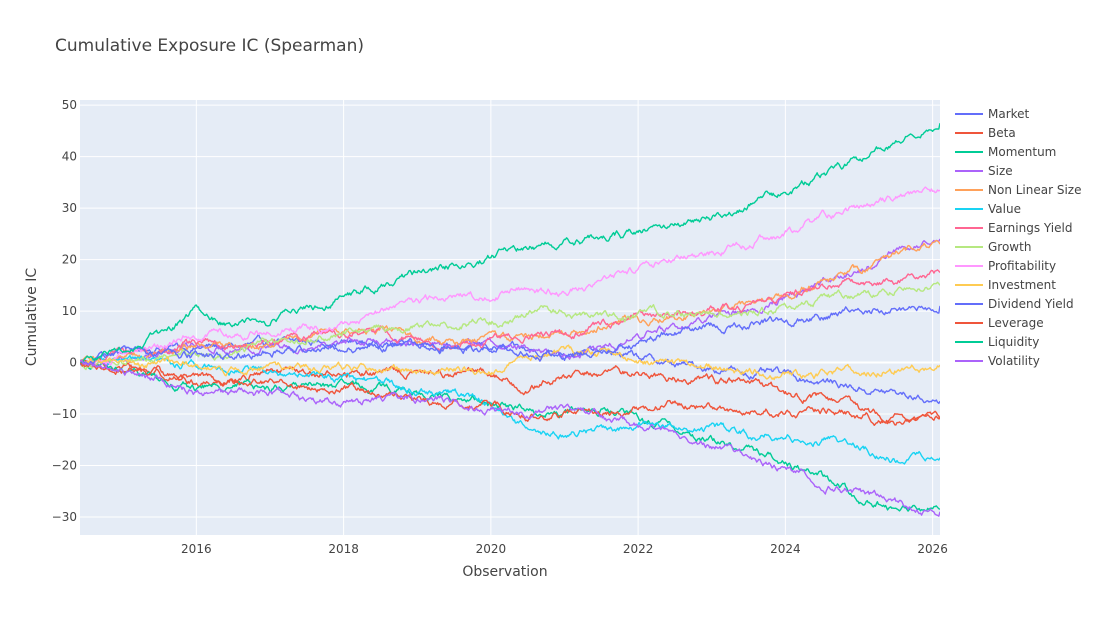 Image resolution: width=1100 pixels, height=620 pixels. Describe the element at coordinates (1016, 323) in the screenshot. I see `legend-label: Leverage` at that location.